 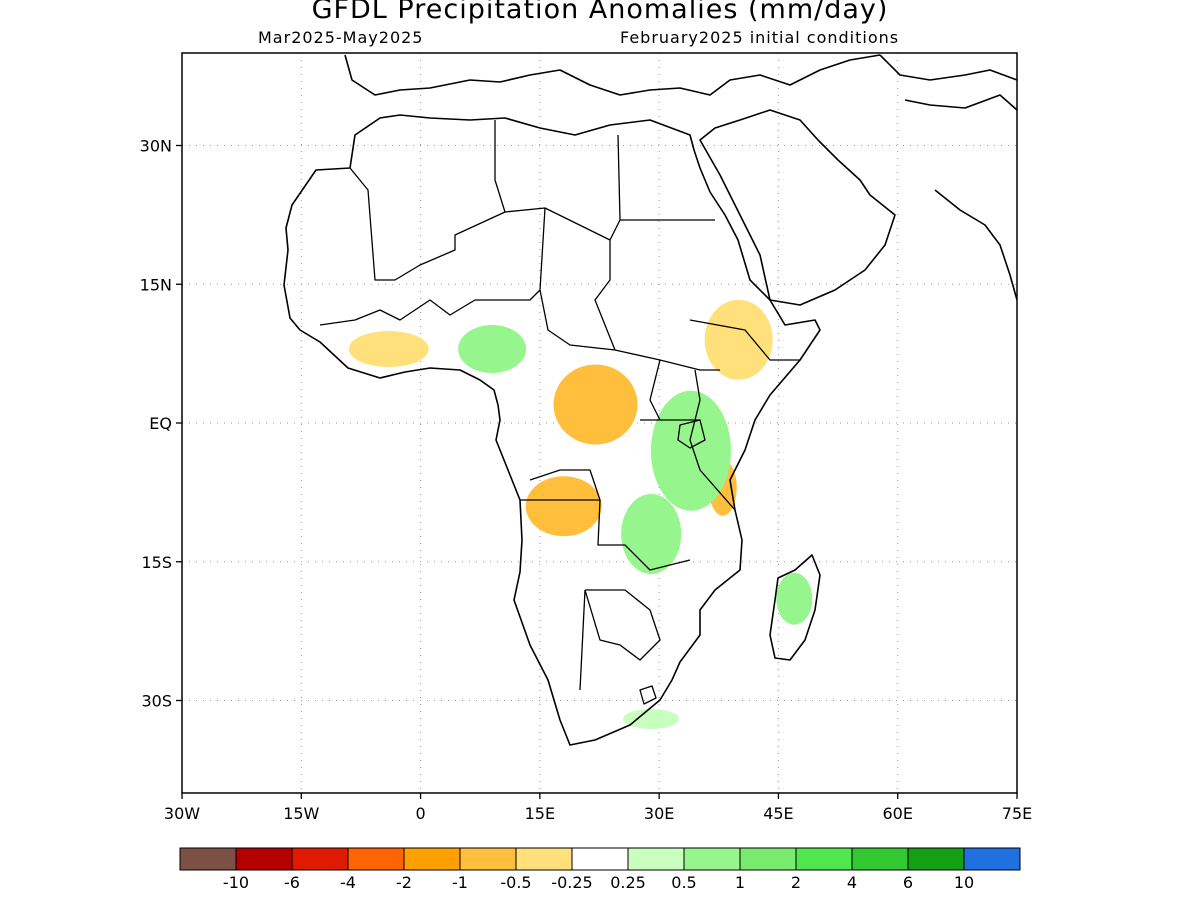 I want to click on anomaly-madagascar-wet, so click(x=794, y=598).